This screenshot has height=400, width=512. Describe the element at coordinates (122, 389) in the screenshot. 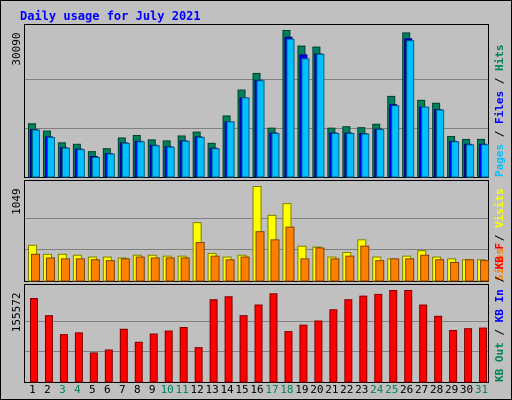

I see `x-tick-label: 7` at that location.